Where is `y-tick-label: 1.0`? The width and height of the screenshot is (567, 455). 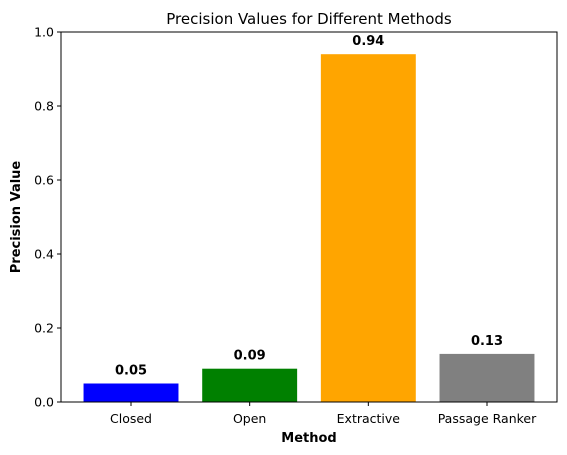 y-tick-label: 1.0 is located at coordinates (44, 32).